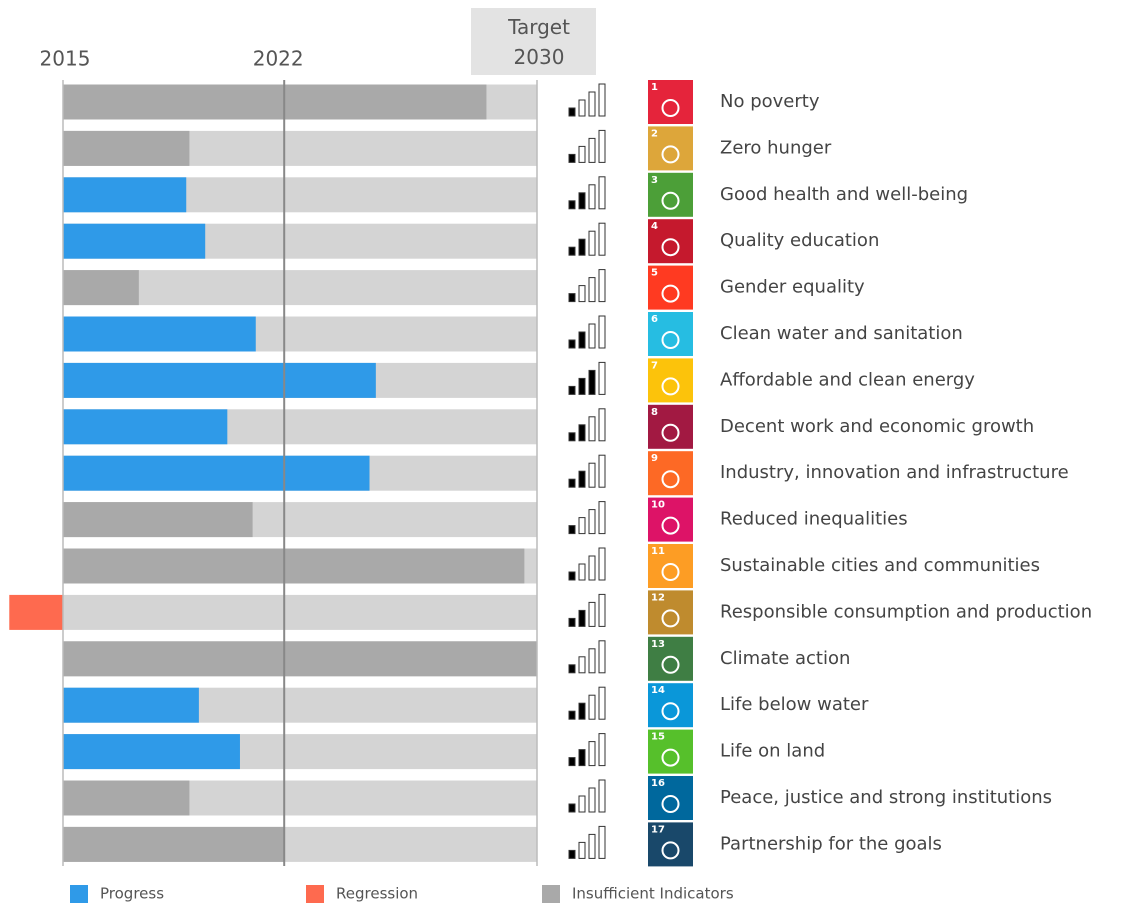  What do you see at coordinates (654, 87) in the screenshot?
I see `sdg-number: 1` at bounding box center [654, 87].